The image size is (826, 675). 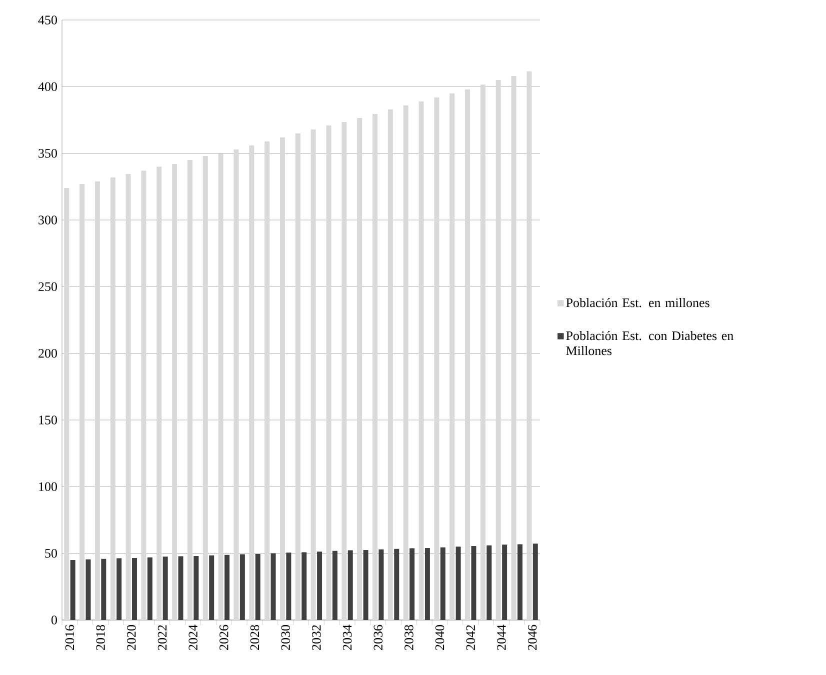 What do you see at coordinates (47, 87) in the screenshot?
I see `y-tick-label: 400` at bounding box center [47, 87].